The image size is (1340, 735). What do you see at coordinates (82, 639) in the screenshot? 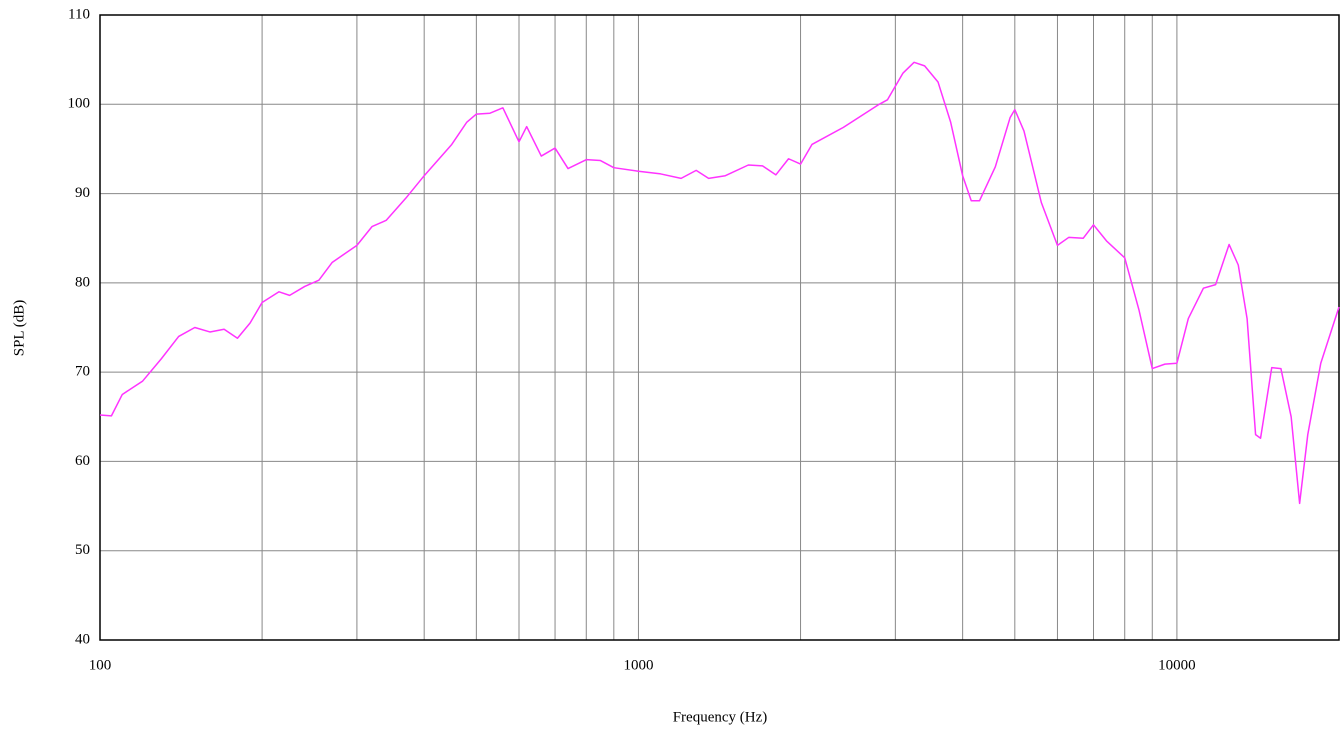
I see `y-tick-label: 40` at bounding box center [82, 639].